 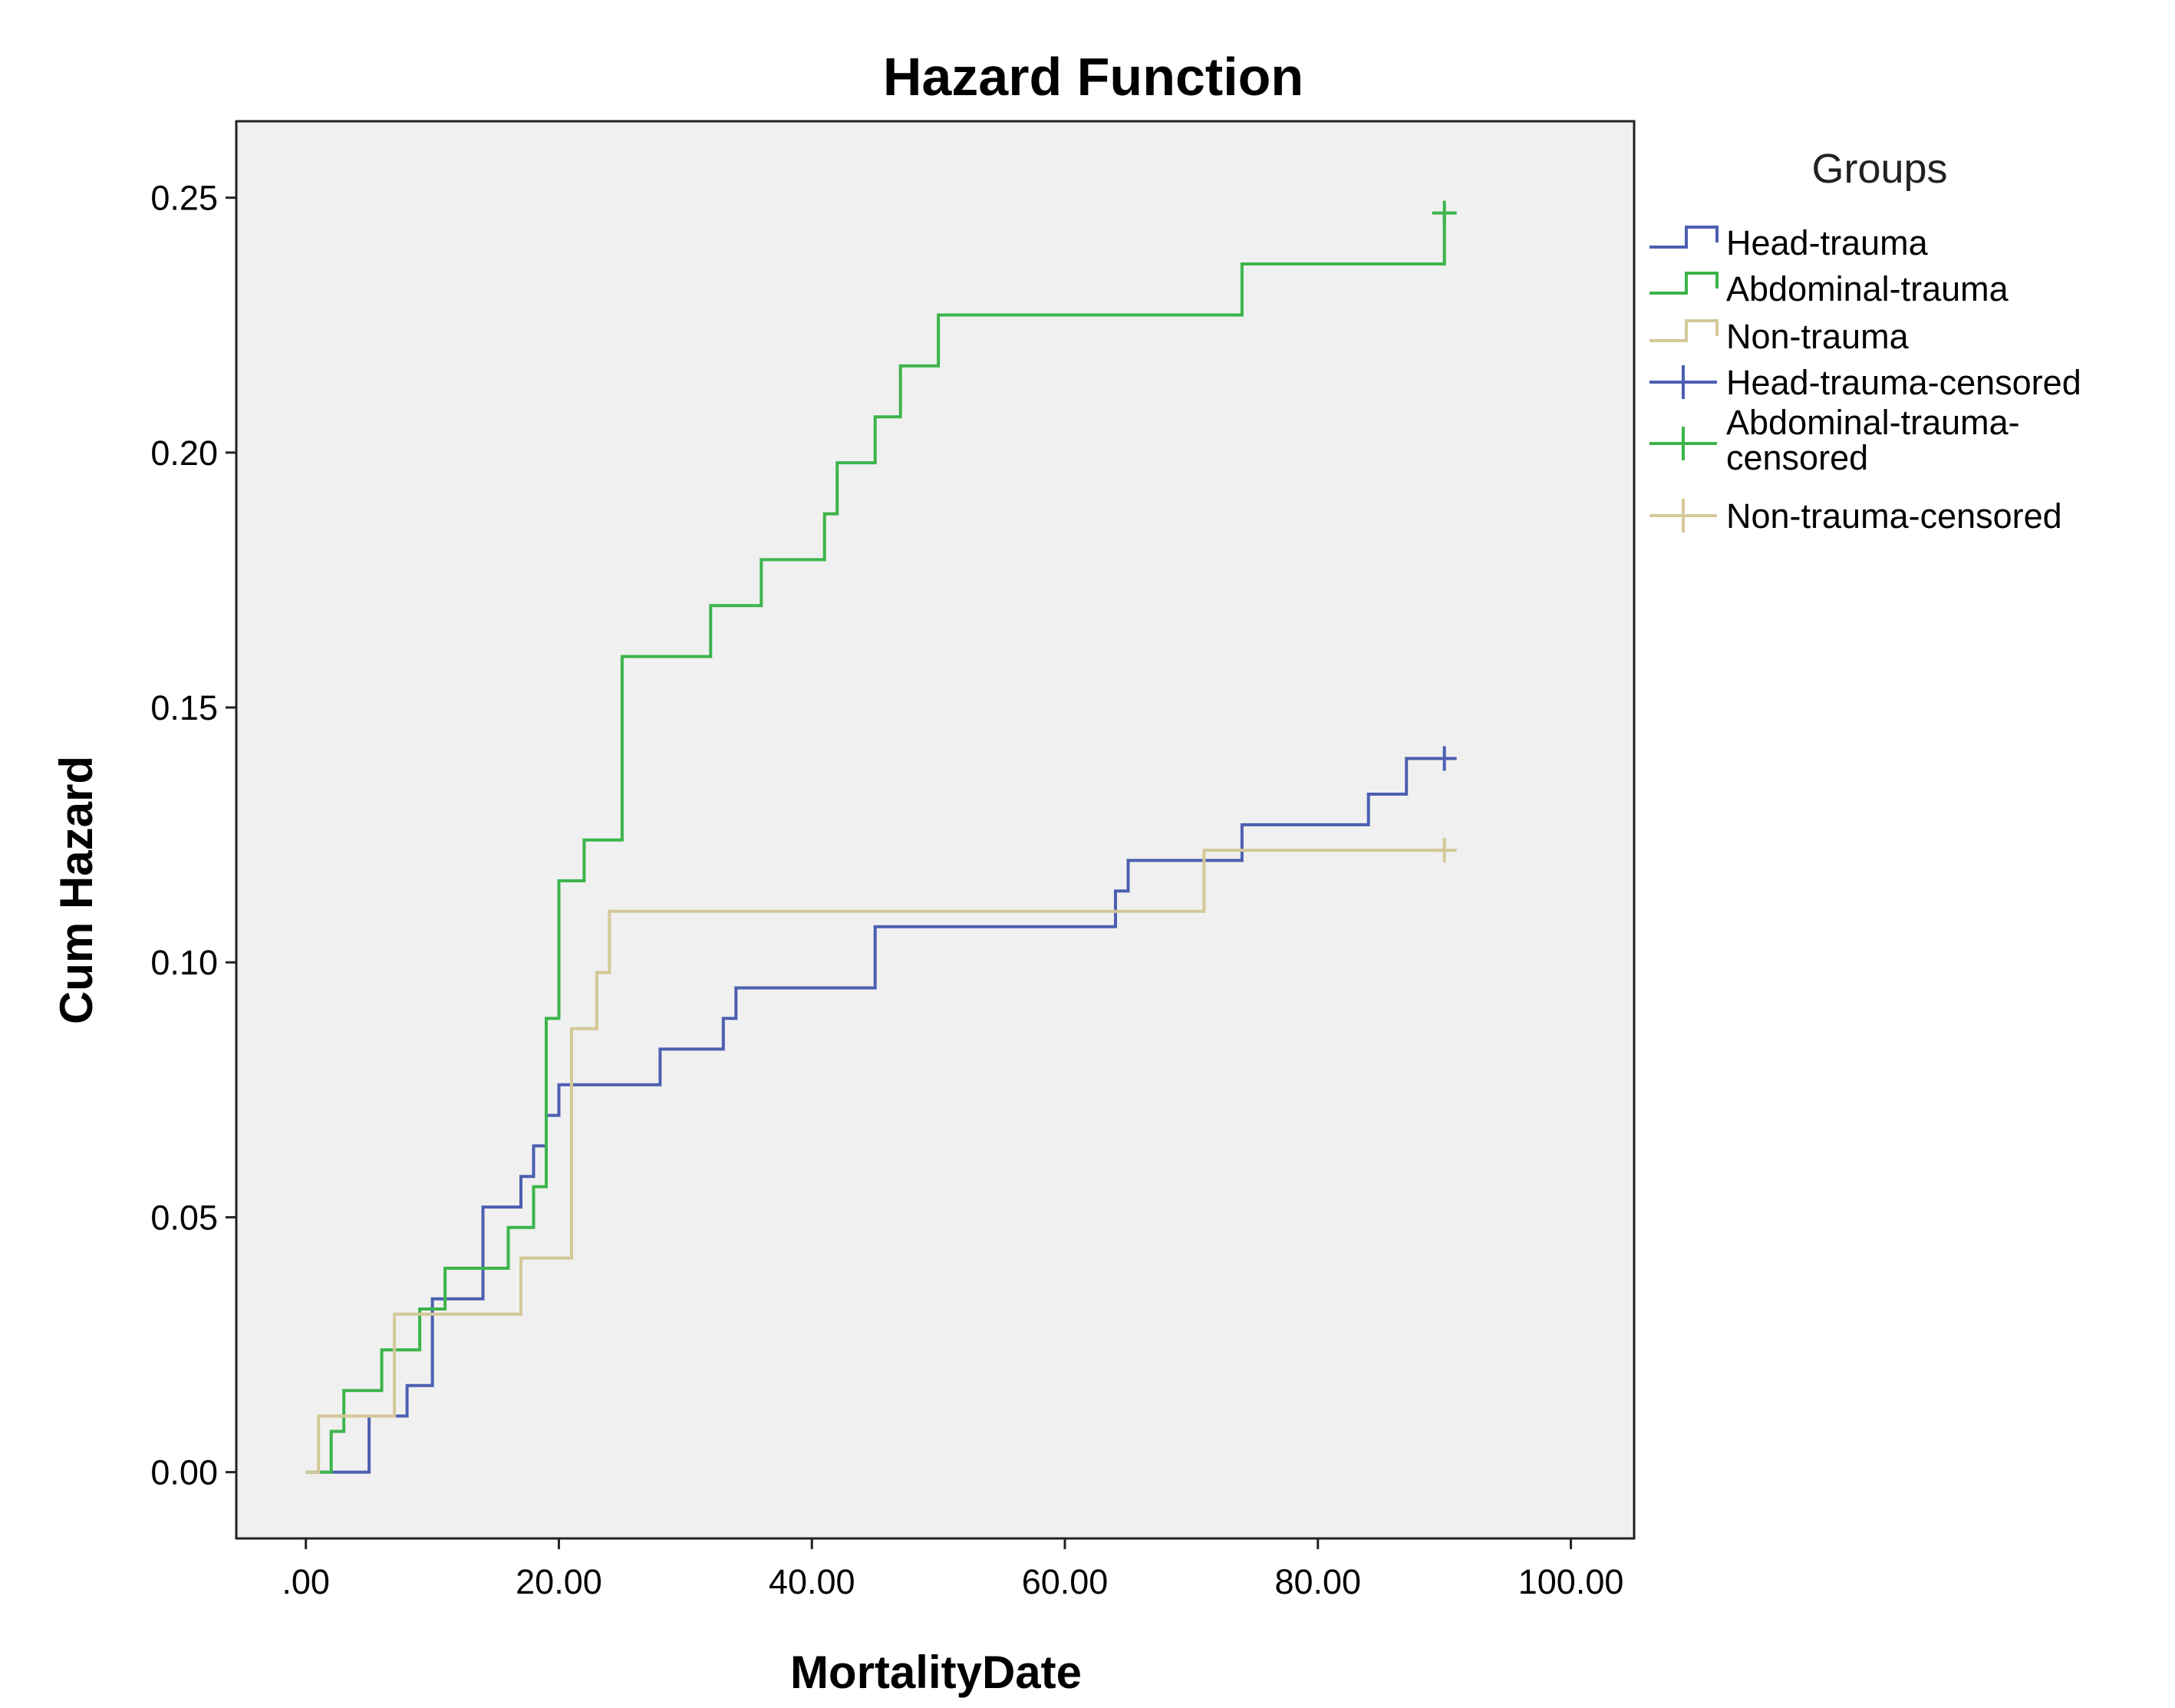 I want to click on legend-item-head-trauma: Head-trauma, so click(x=1789, y=242).